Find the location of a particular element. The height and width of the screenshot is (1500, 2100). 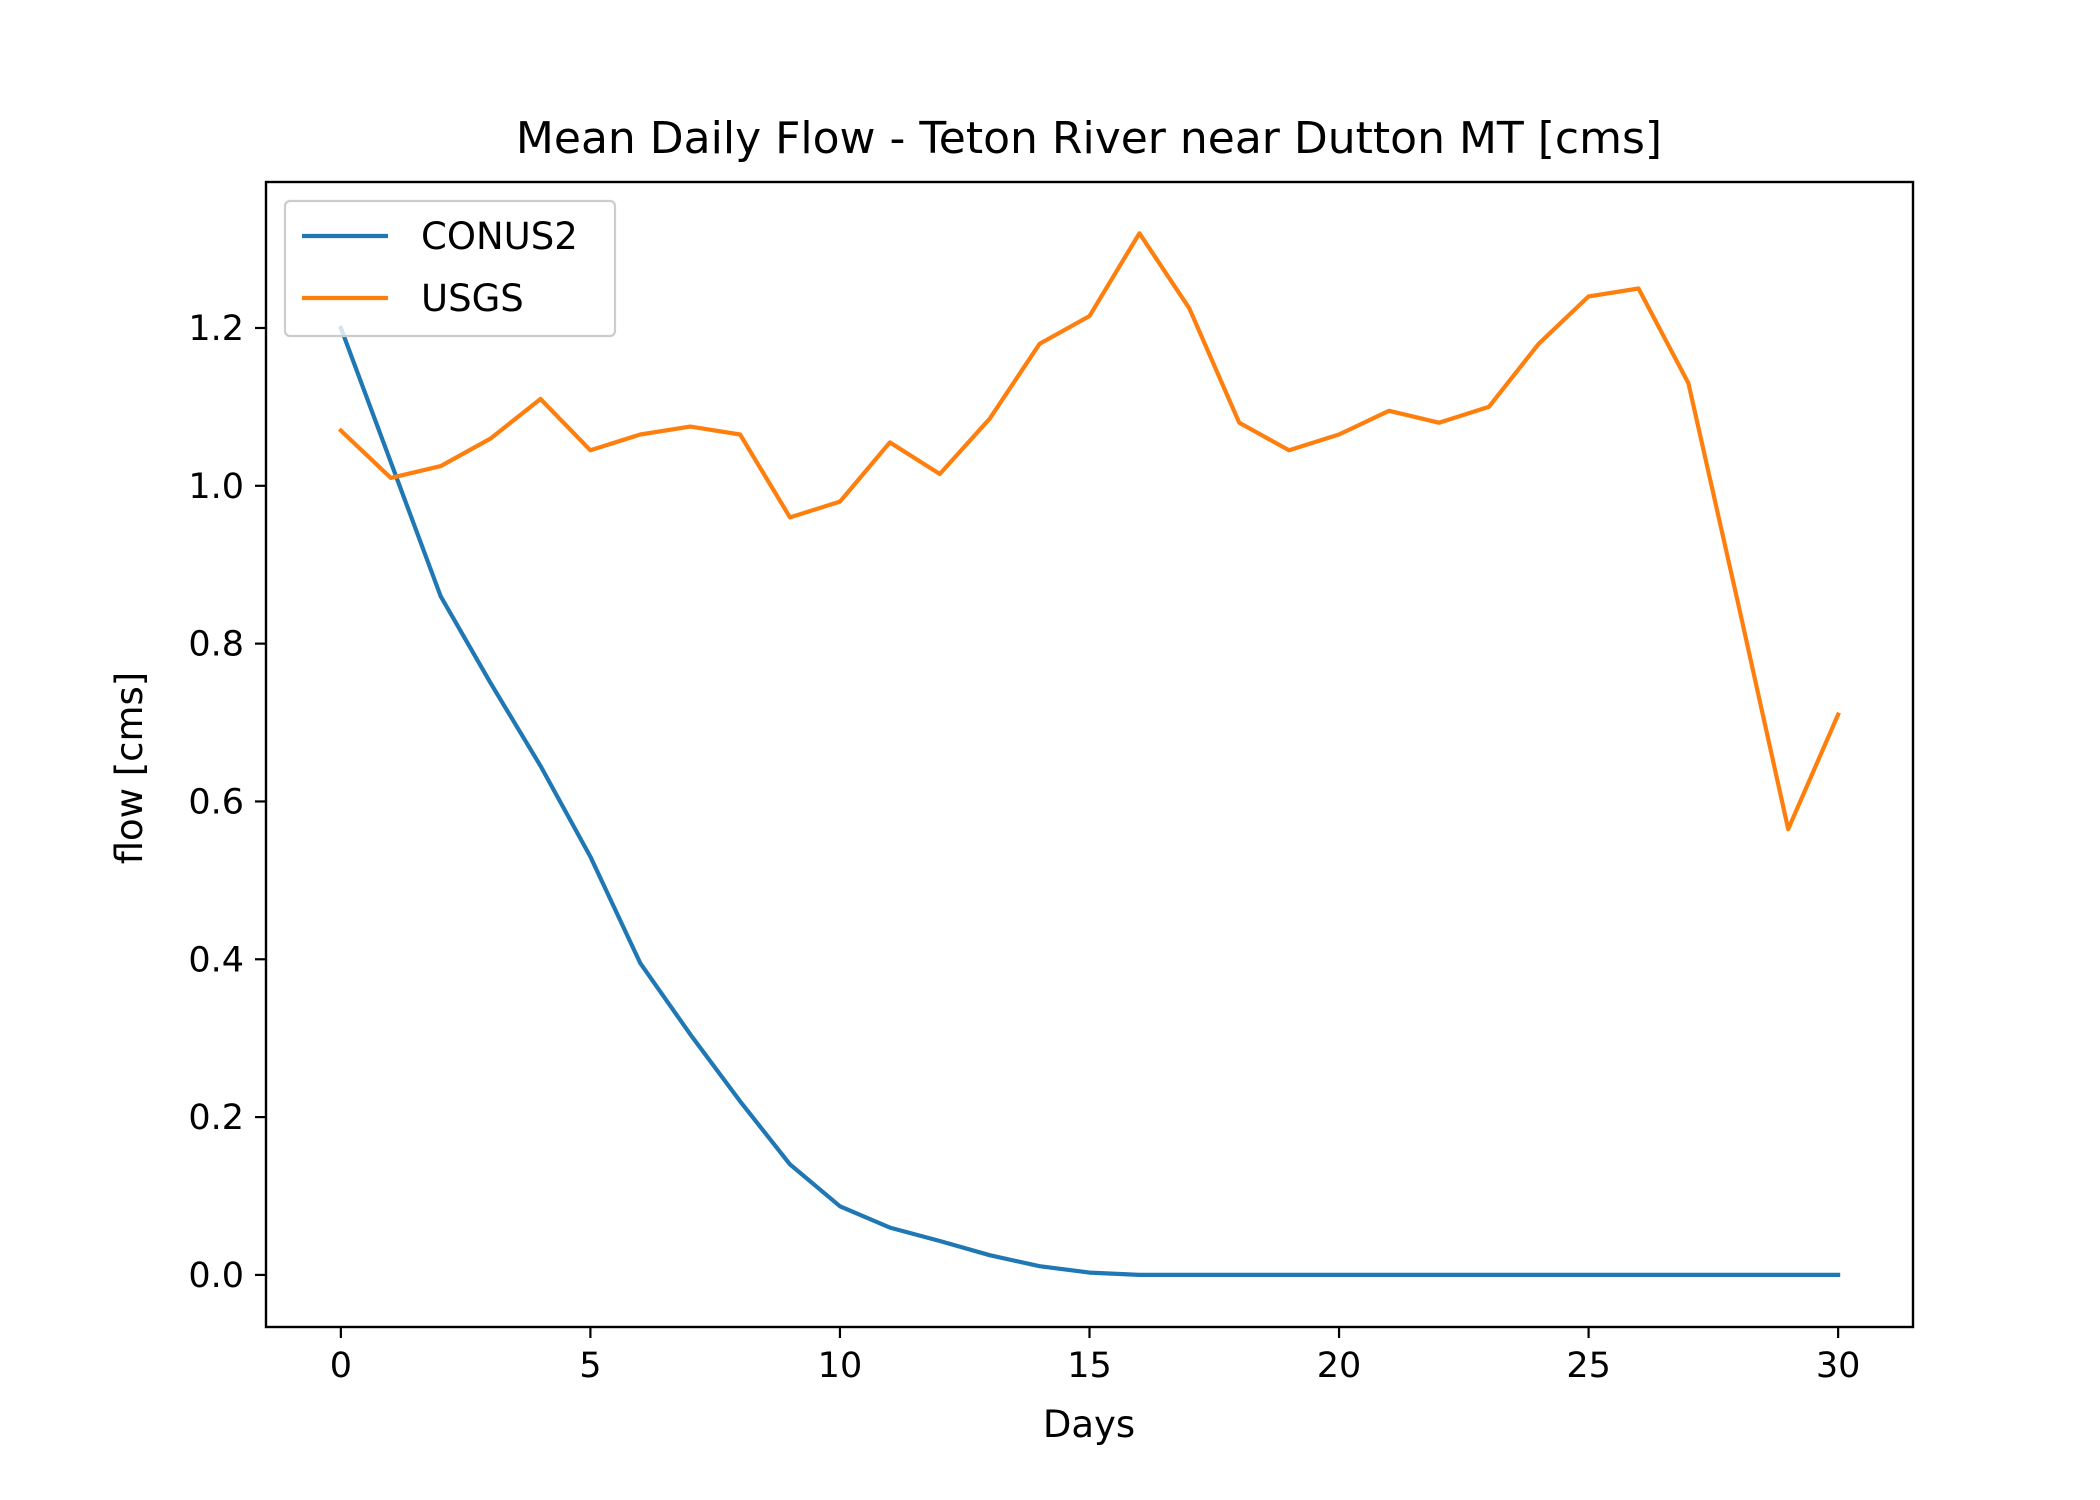

y-axis-label: flow [cms] is located at coordinates (129, 768).